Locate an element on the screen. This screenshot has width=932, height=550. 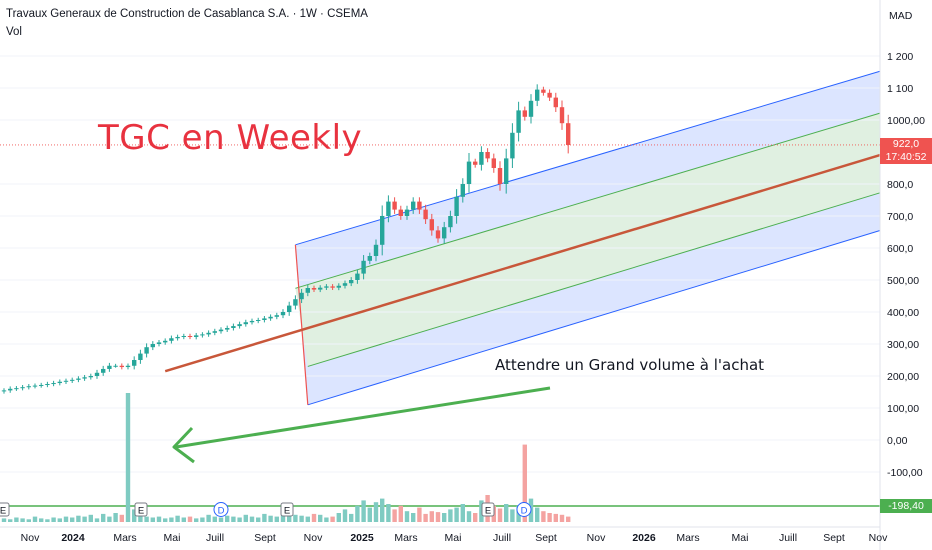
arrow-head is located at coordinates (183, 445).